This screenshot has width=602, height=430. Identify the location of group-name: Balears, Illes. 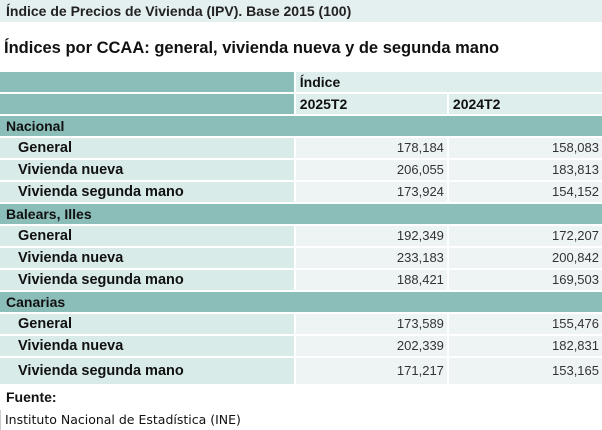
(301, 214).